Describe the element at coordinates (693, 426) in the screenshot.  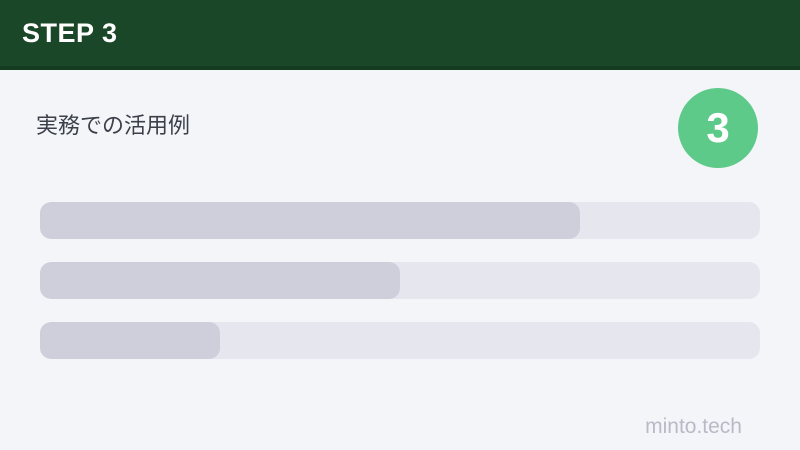
I see `watermark-text: minto.tech` at that location.